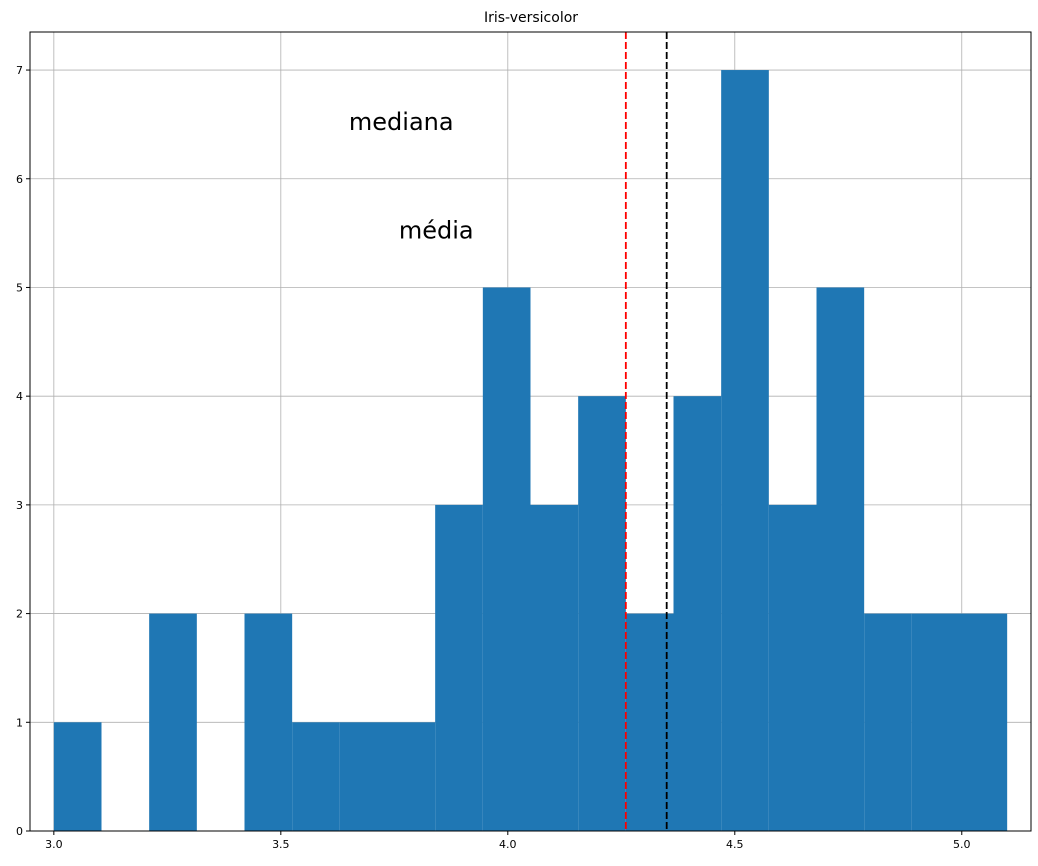 The width and height of the screenshot is (1038, 866). Describe the element at coordinates (19, 396) in the screenshot. I see `y-tick-label: 4` at that location.